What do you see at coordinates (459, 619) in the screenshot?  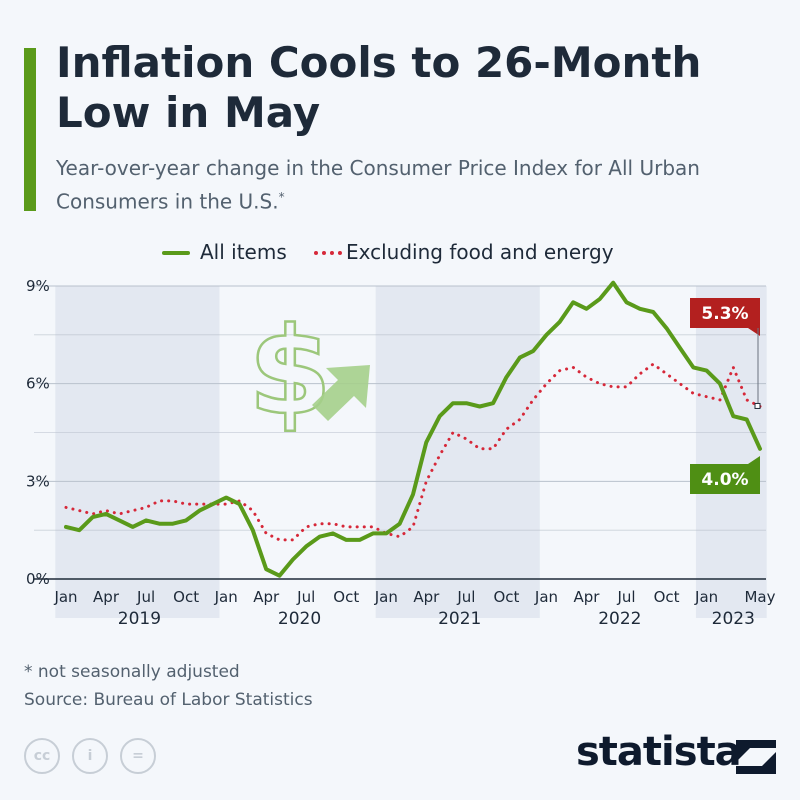 I see `year-label: 2021` at bounding box center [459, 619].